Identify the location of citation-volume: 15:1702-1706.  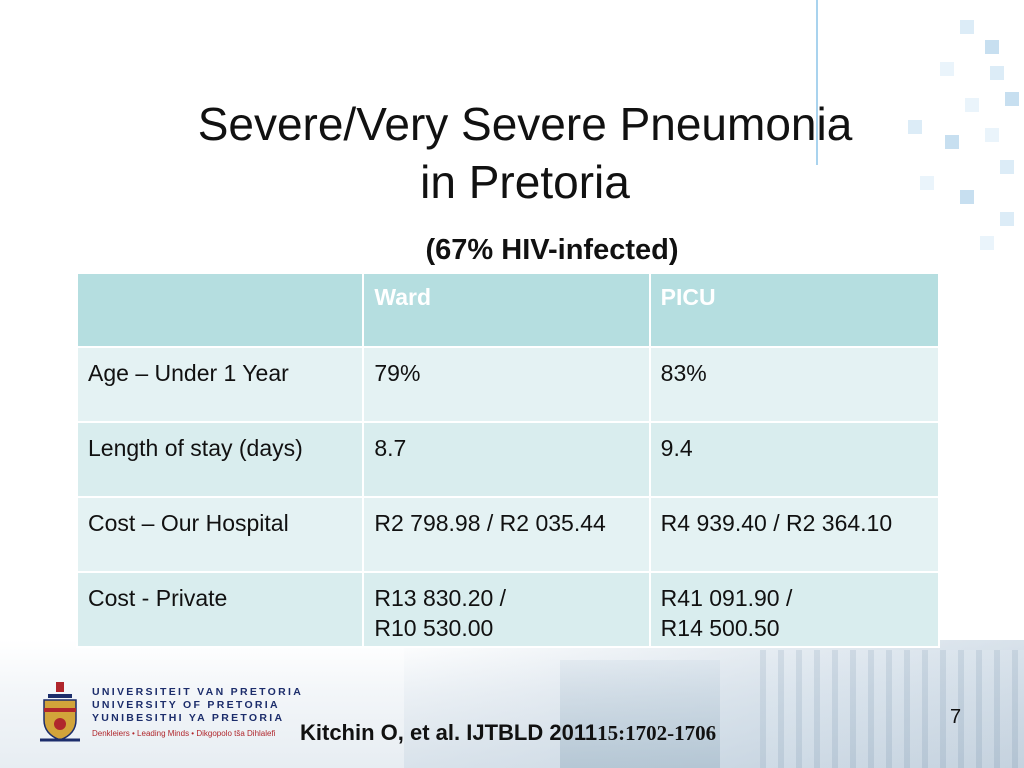
(657, 733).